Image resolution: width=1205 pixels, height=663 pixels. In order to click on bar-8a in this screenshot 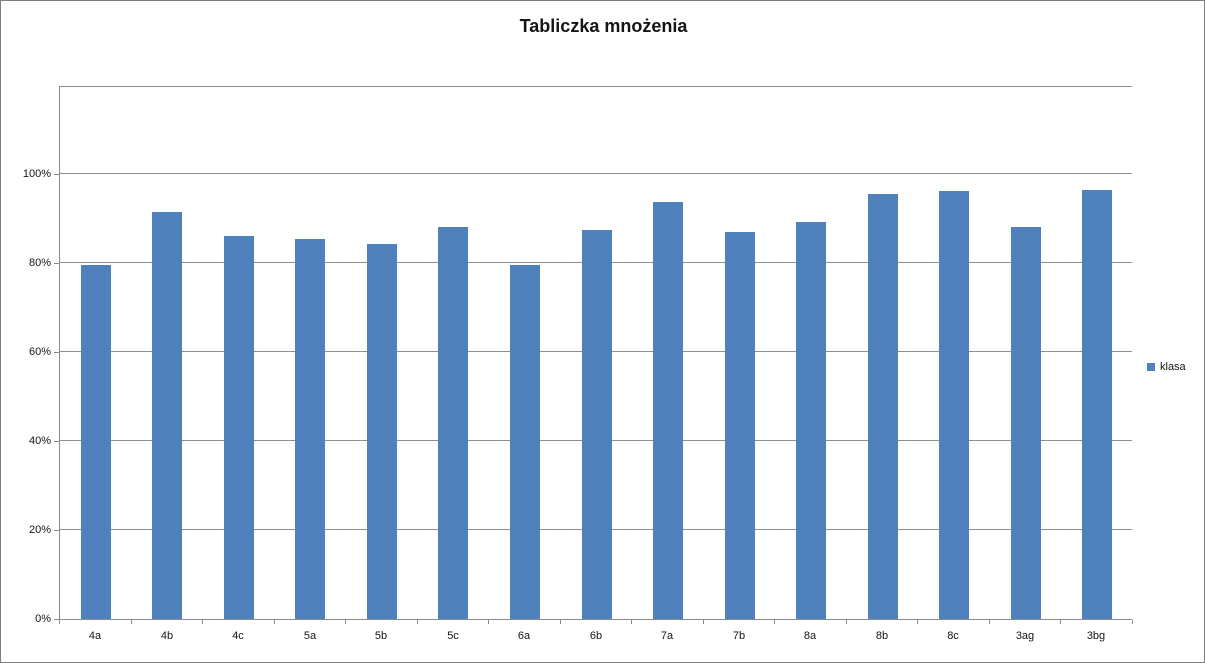, I will do `click(811, 420)`.